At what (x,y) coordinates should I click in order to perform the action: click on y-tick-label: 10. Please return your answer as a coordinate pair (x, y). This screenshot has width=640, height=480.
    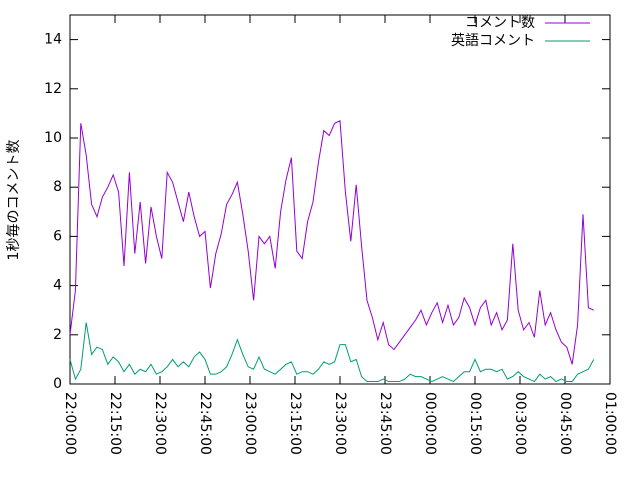
    Looking at the image, I should click on (53, 138).